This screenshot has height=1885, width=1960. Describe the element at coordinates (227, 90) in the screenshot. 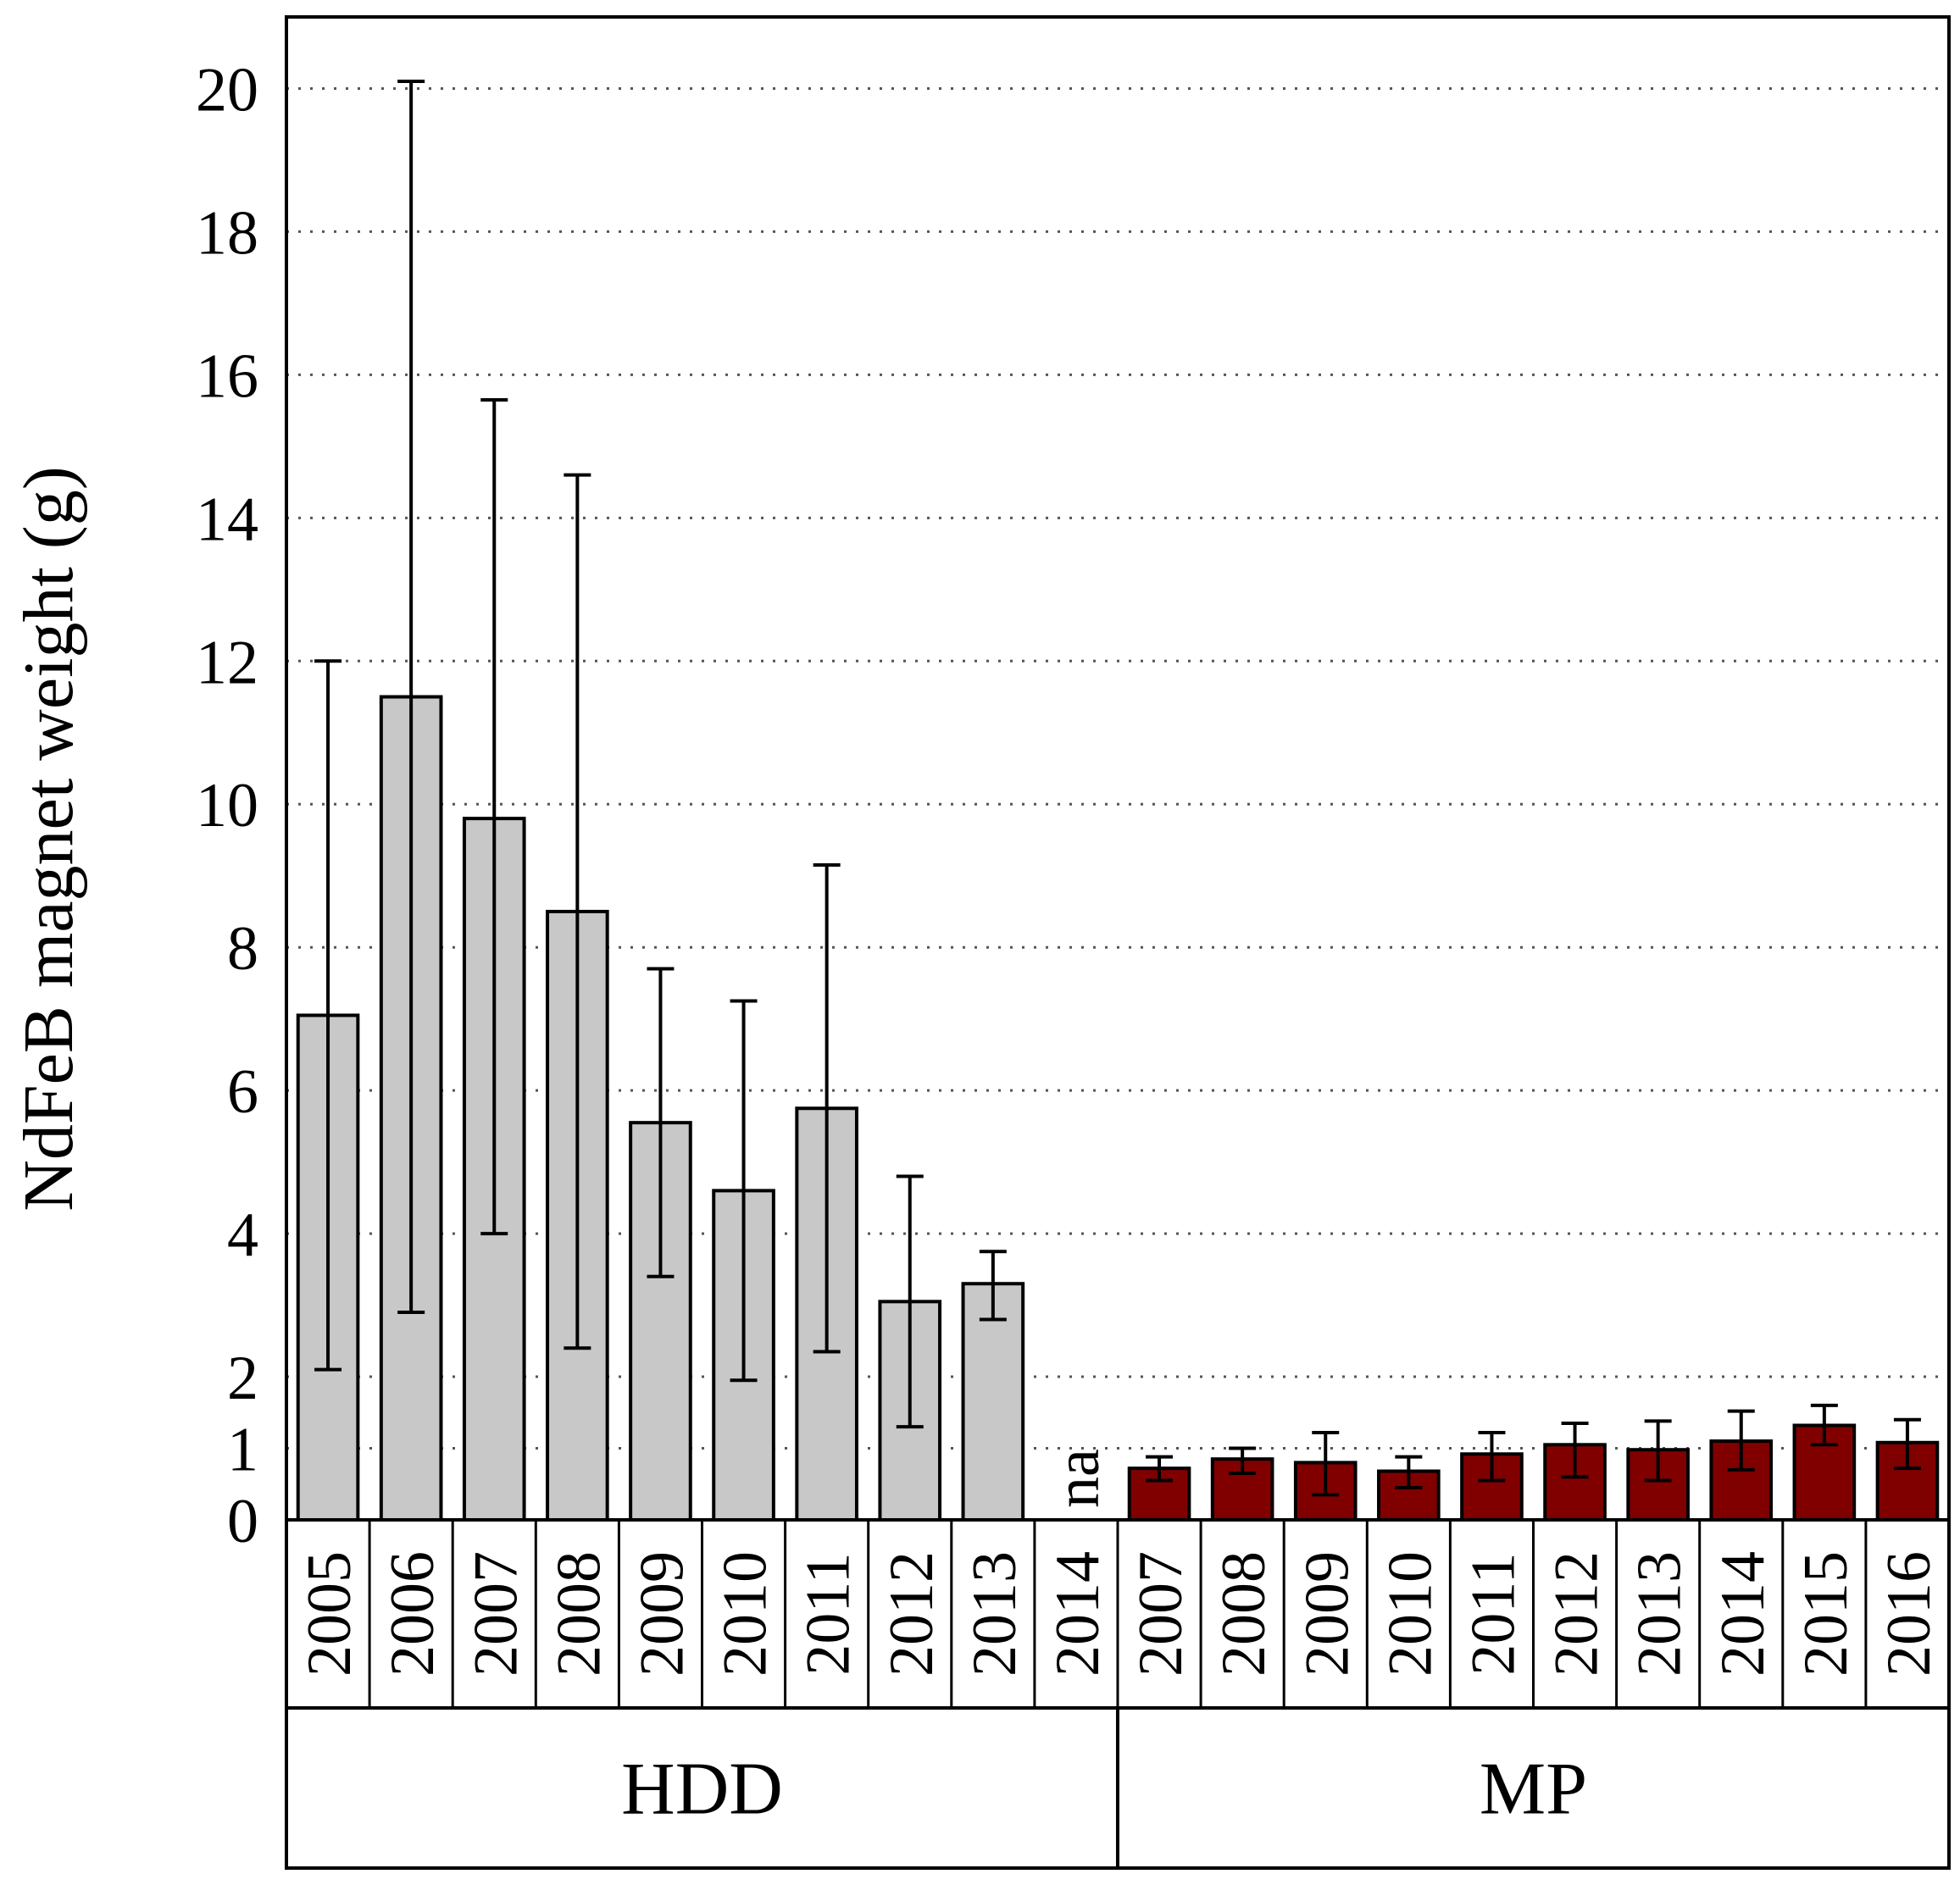

I see `y-tick-label: 20` at that location.